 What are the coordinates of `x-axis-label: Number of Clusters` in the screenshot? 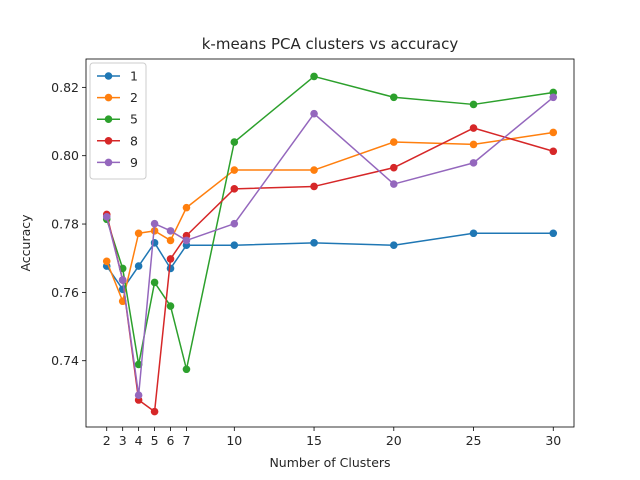 It's located at (329, 462).